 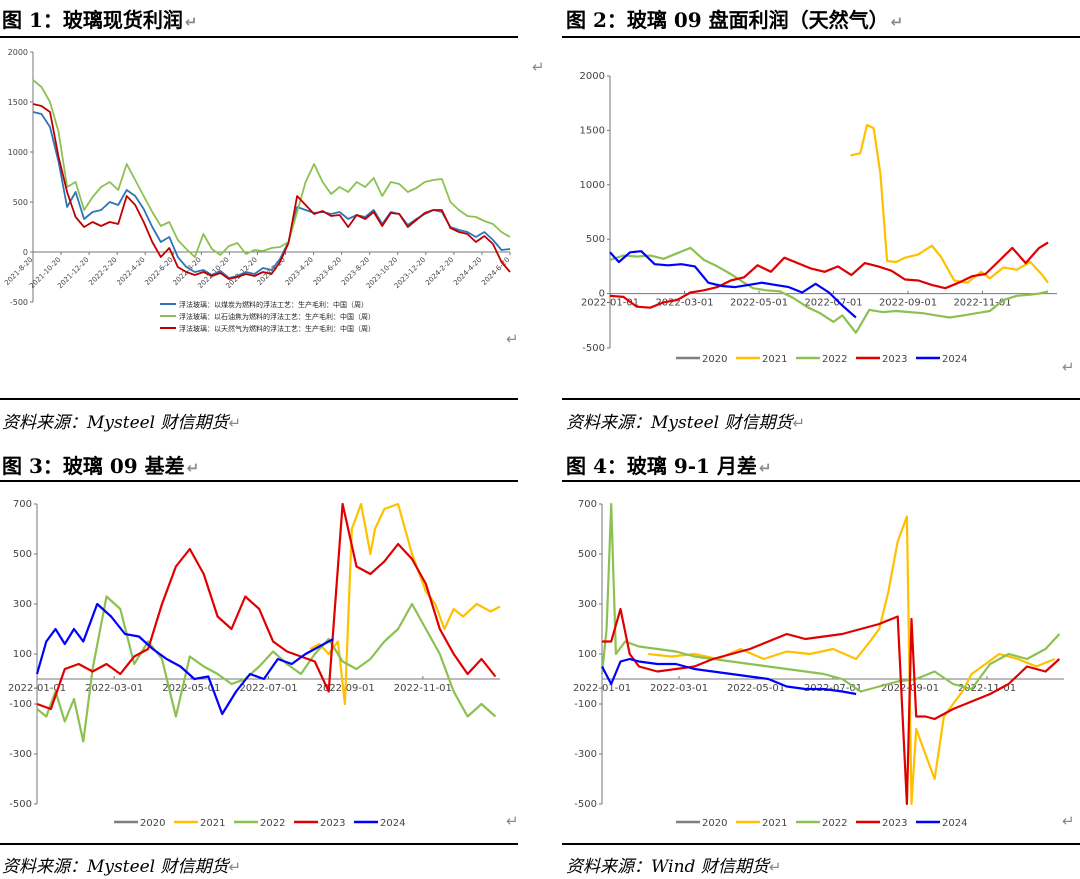 I want to click on y-tick-label: -300, so click(x=585, y=754).